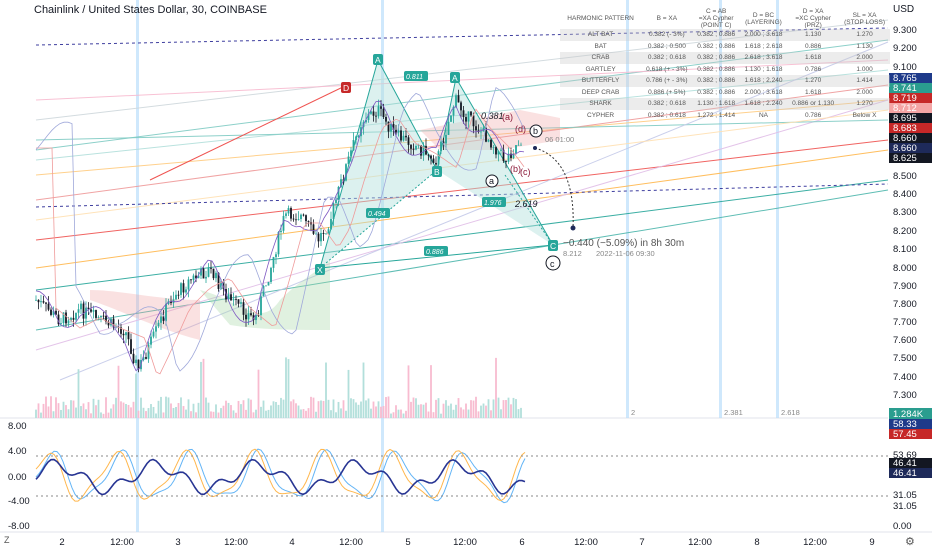  I want to click on circle-label-c-text: c, so click(552, 264).